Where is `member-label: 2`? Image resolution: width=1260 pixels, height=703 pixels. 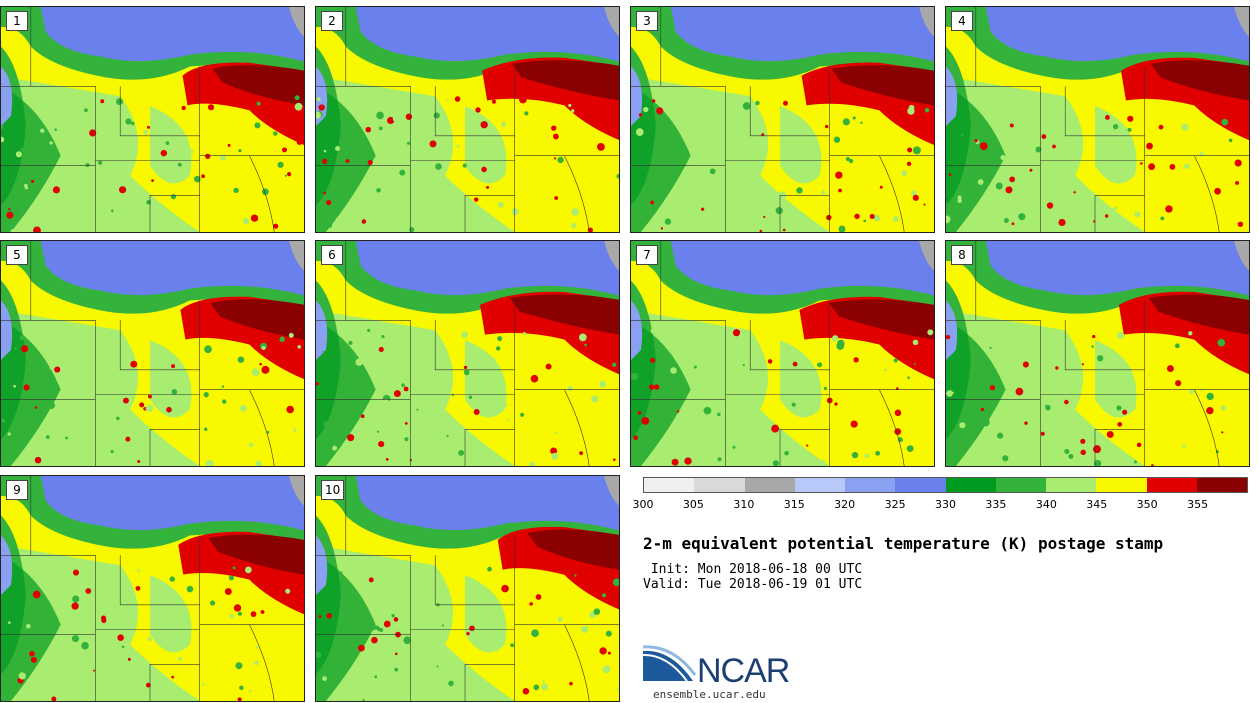
member-label: 2 is located at coordinates (332, 21).